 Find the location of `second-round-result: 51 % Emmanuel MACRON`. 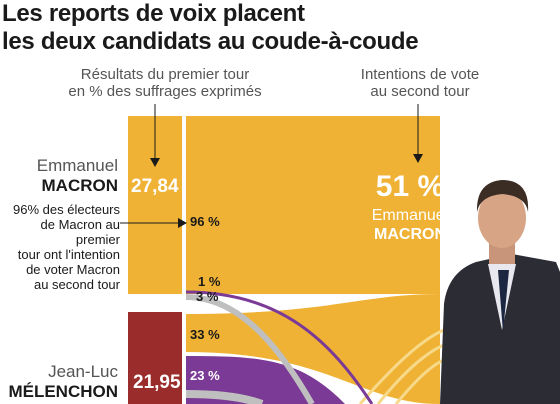

second-round-result: 51 % Emmanuel MACRON is located at coordinates (410, 207).